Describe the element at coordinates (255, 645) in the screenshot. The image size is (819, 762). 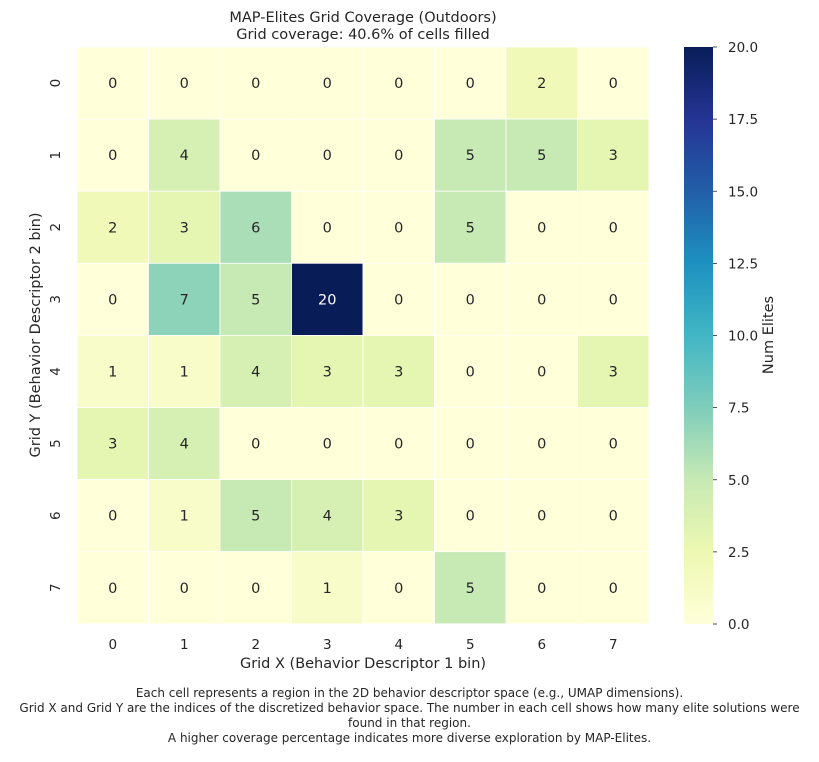
I see `x-tick-label: 2` at that location.